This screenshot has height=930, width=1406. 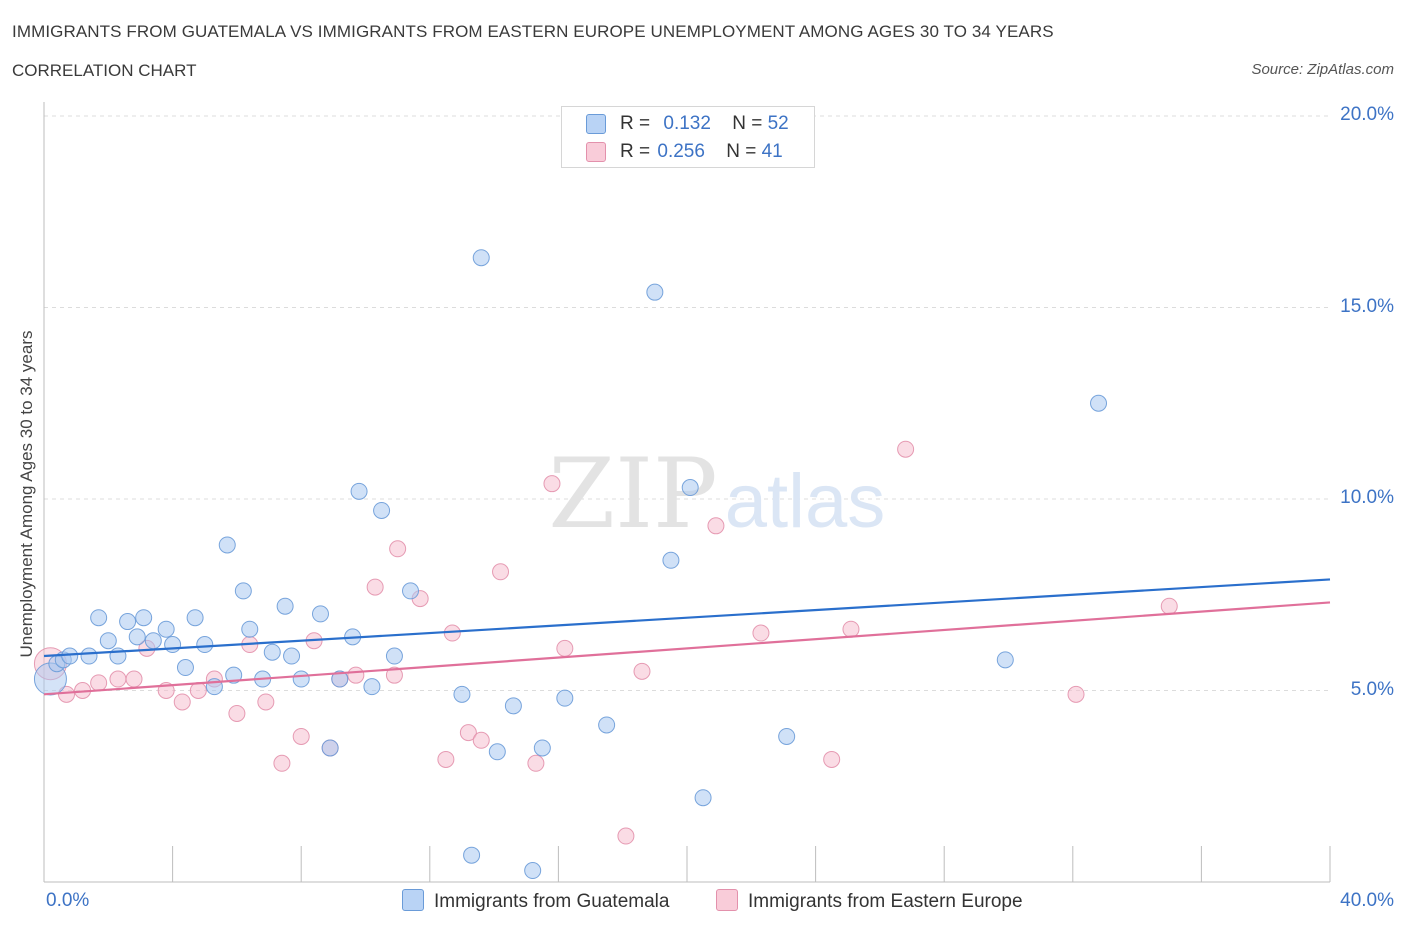 What do you see at coordinates (1367, 900) in the screenshot?
I see `x-tick-label-max: 40.0%` at bounding box center [1367, 900].